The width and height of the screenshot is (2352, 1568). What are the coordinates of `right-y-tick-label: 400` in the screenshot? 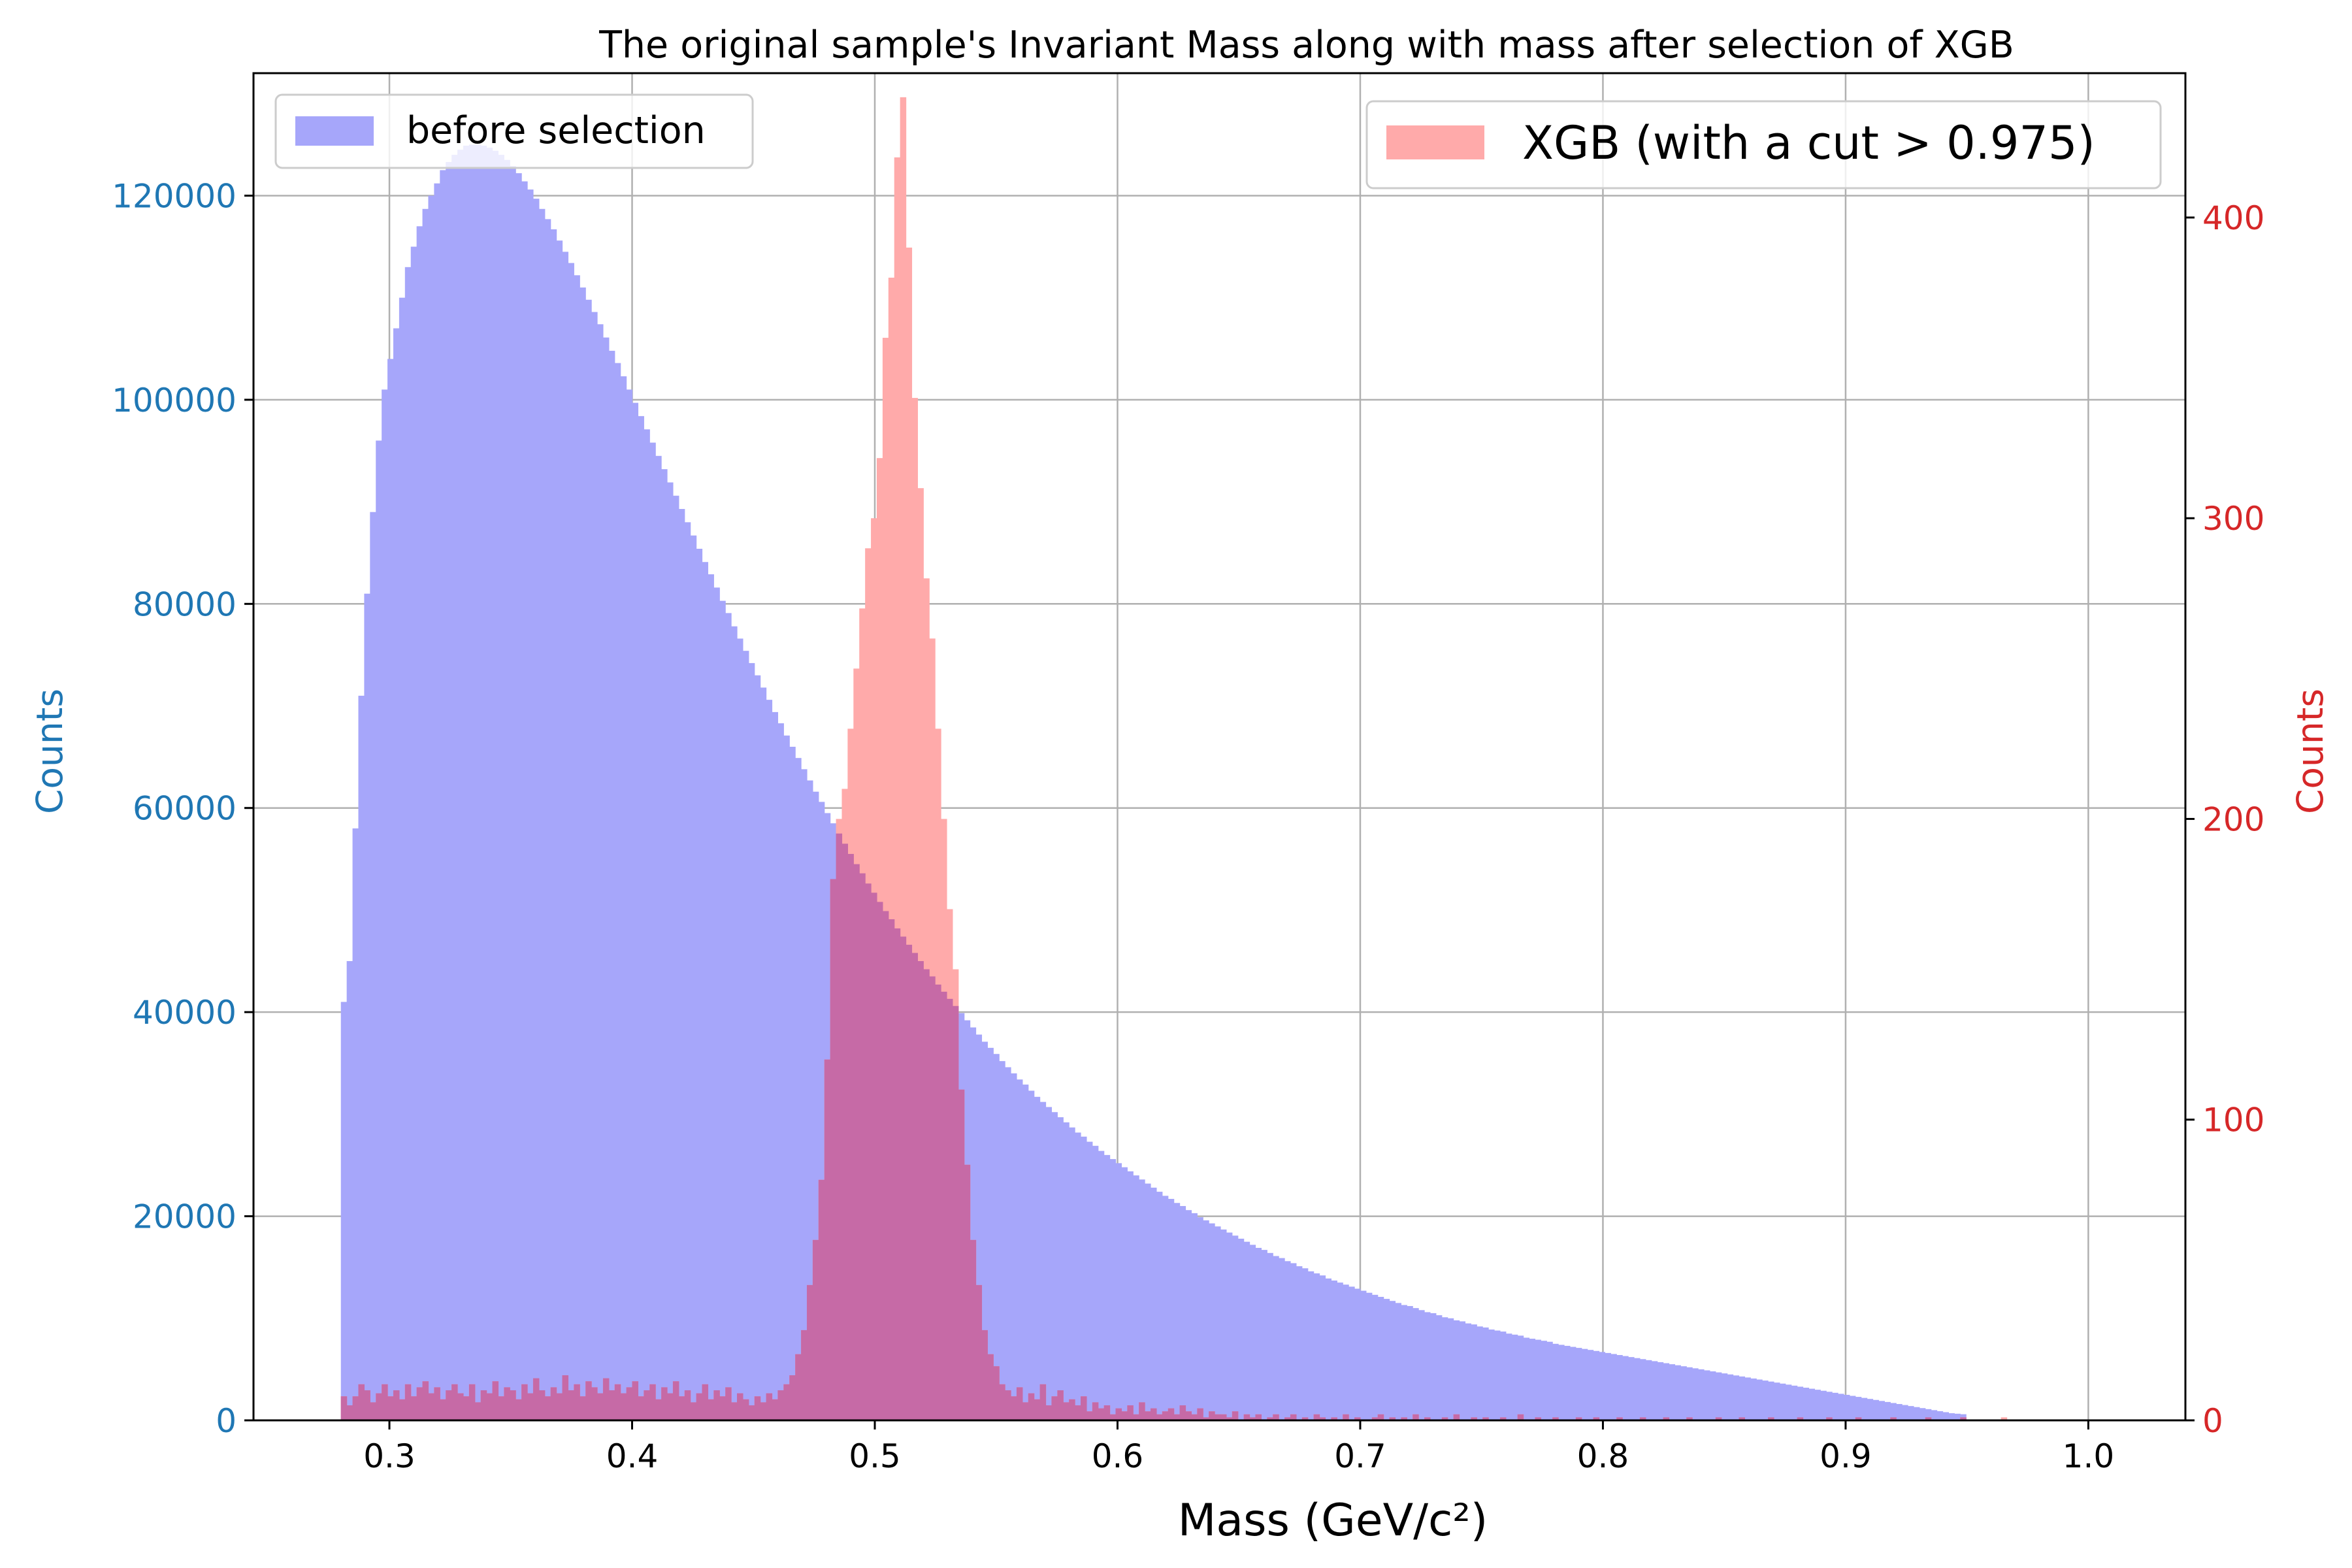 It's located at (2233, 218).